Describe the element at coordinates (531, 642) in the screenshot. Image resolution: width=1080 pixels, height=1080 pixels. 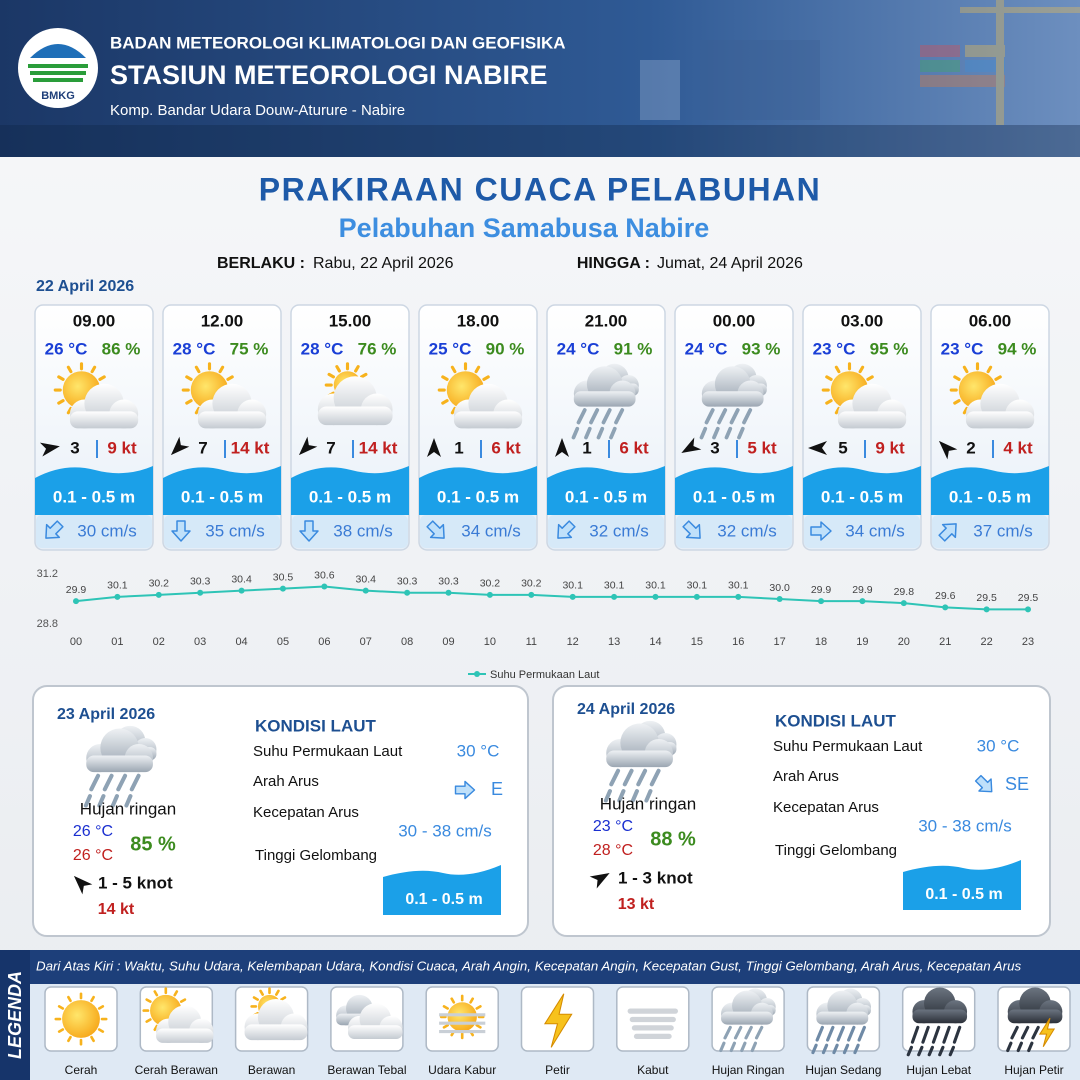
I see `x-tick-label: 11` at that location.